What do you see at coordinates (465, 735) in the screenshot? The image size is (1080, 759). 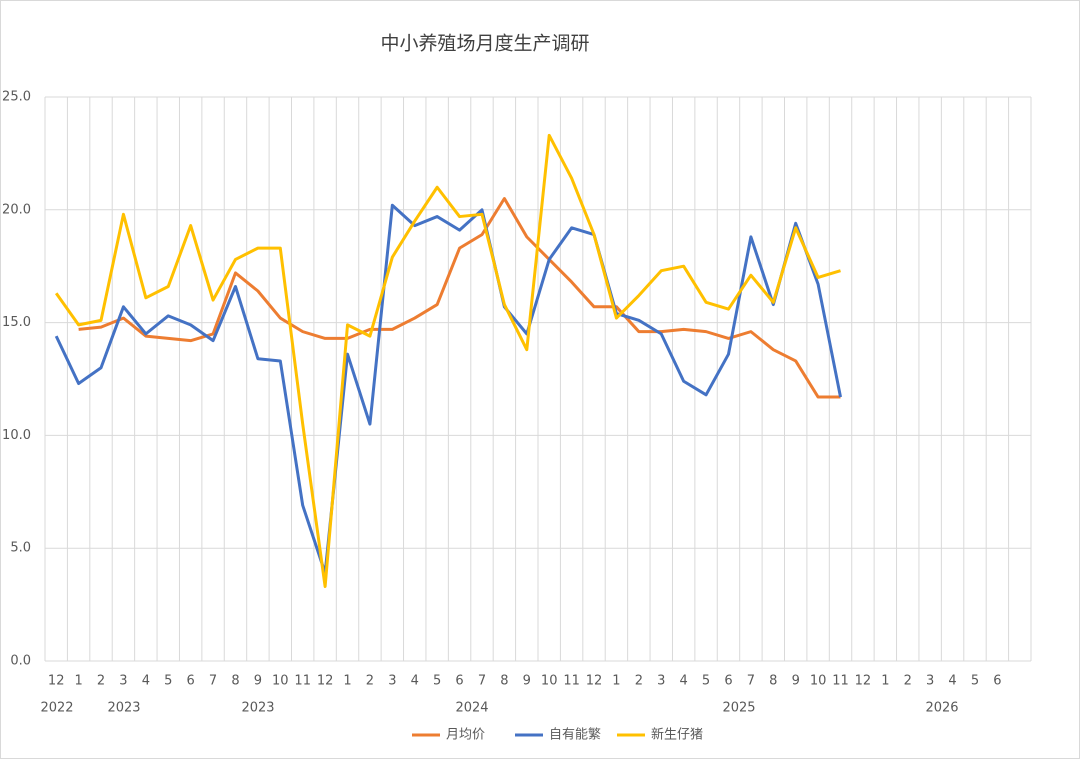 I see `legend-label: 月均价` at bounding box center [465, 735].